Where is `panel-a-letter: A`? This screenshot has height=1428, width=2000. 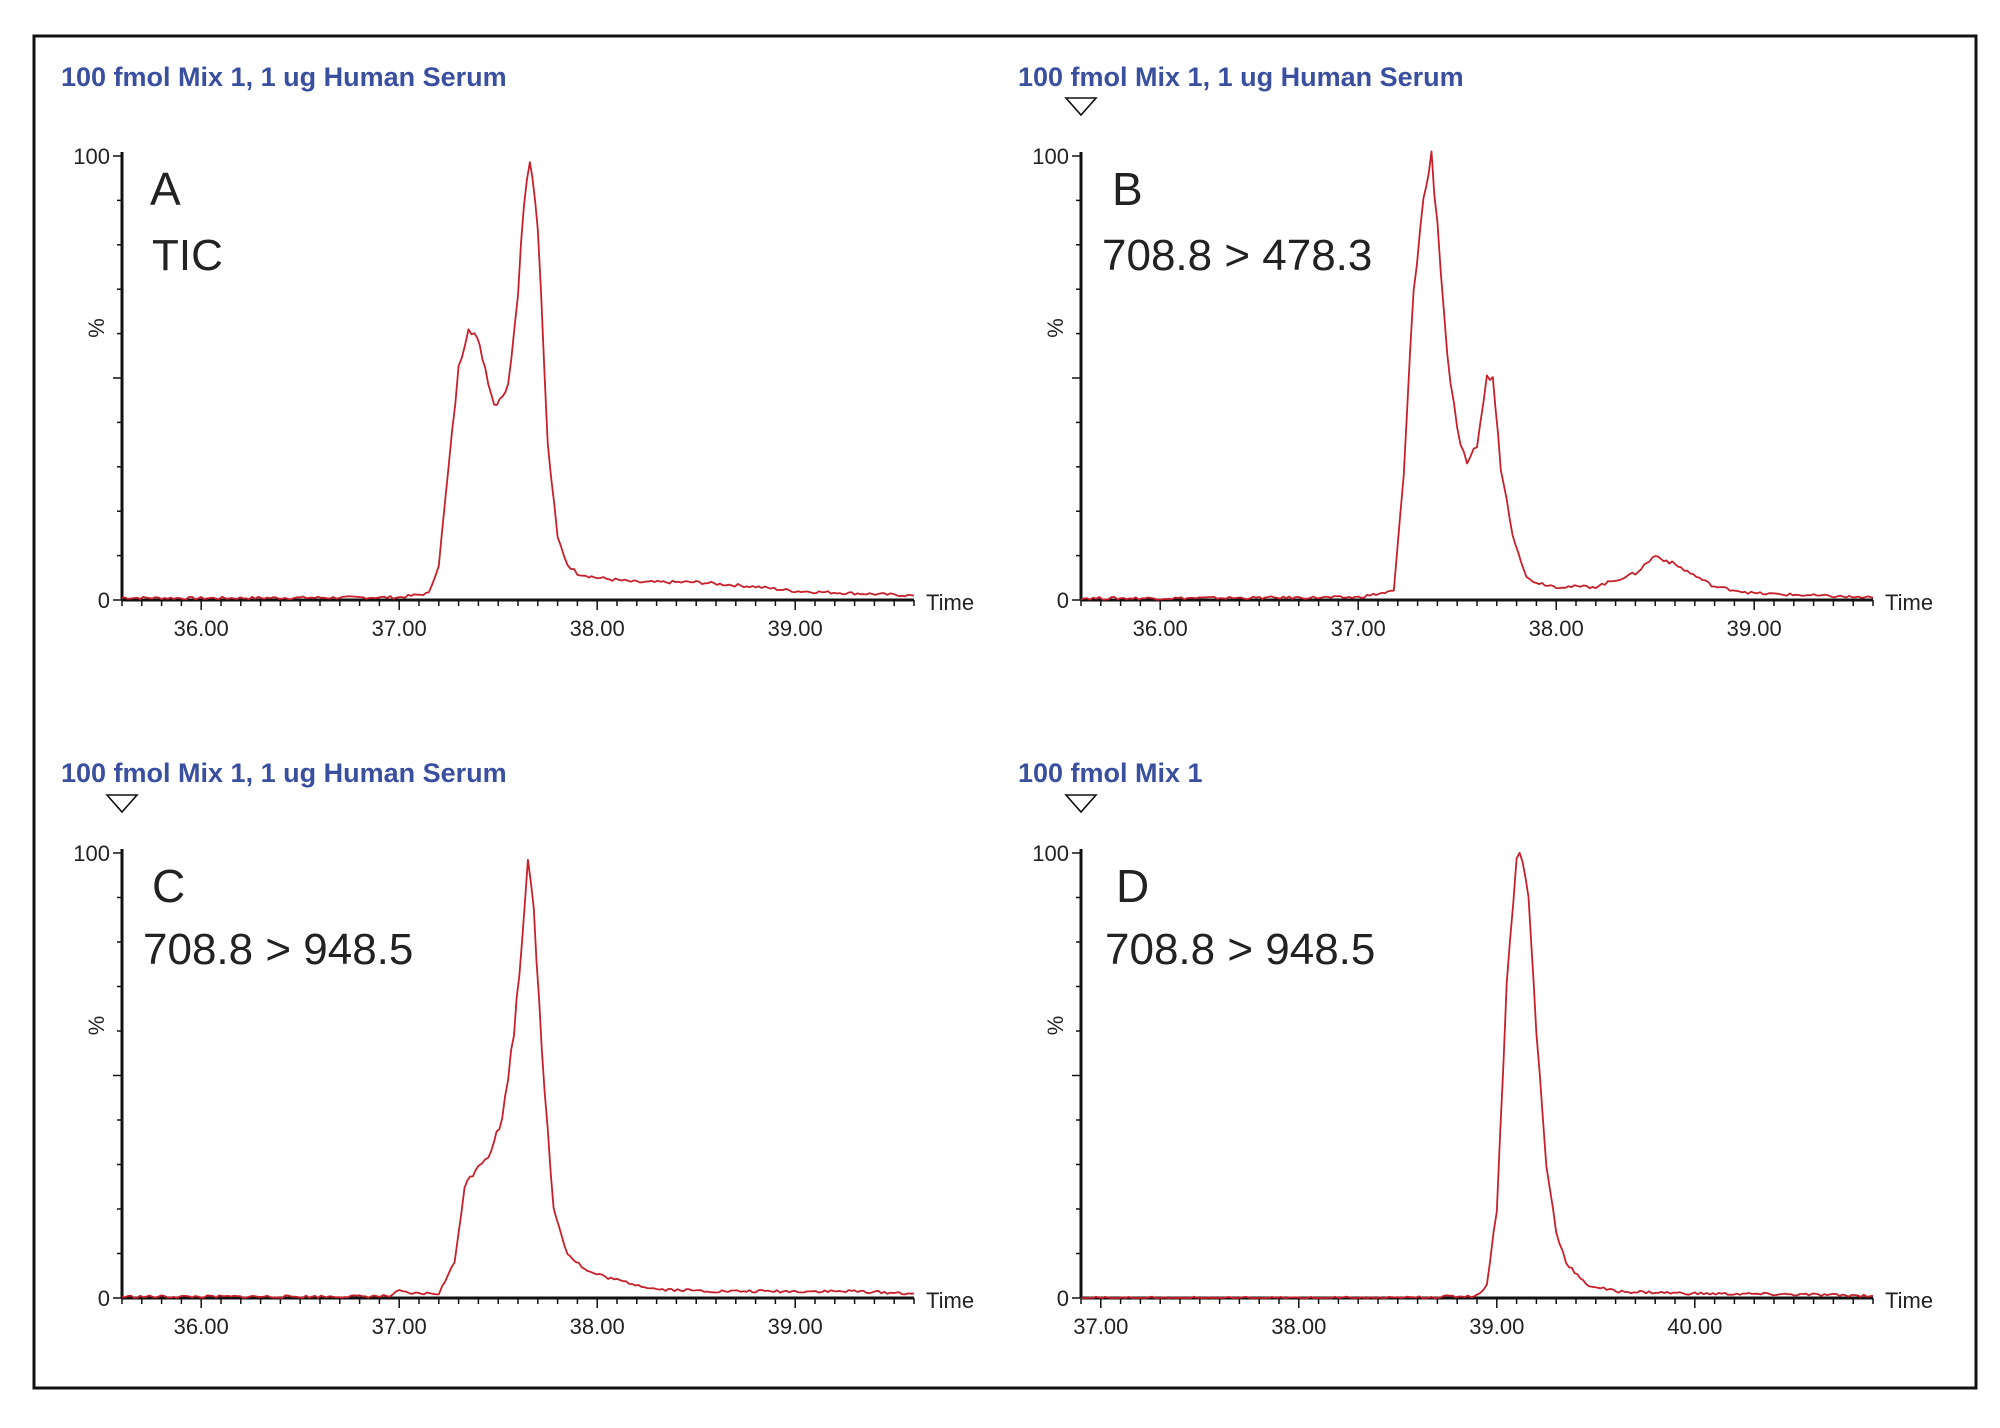 panel-a-letter: A is located at coordinates (165, 189).